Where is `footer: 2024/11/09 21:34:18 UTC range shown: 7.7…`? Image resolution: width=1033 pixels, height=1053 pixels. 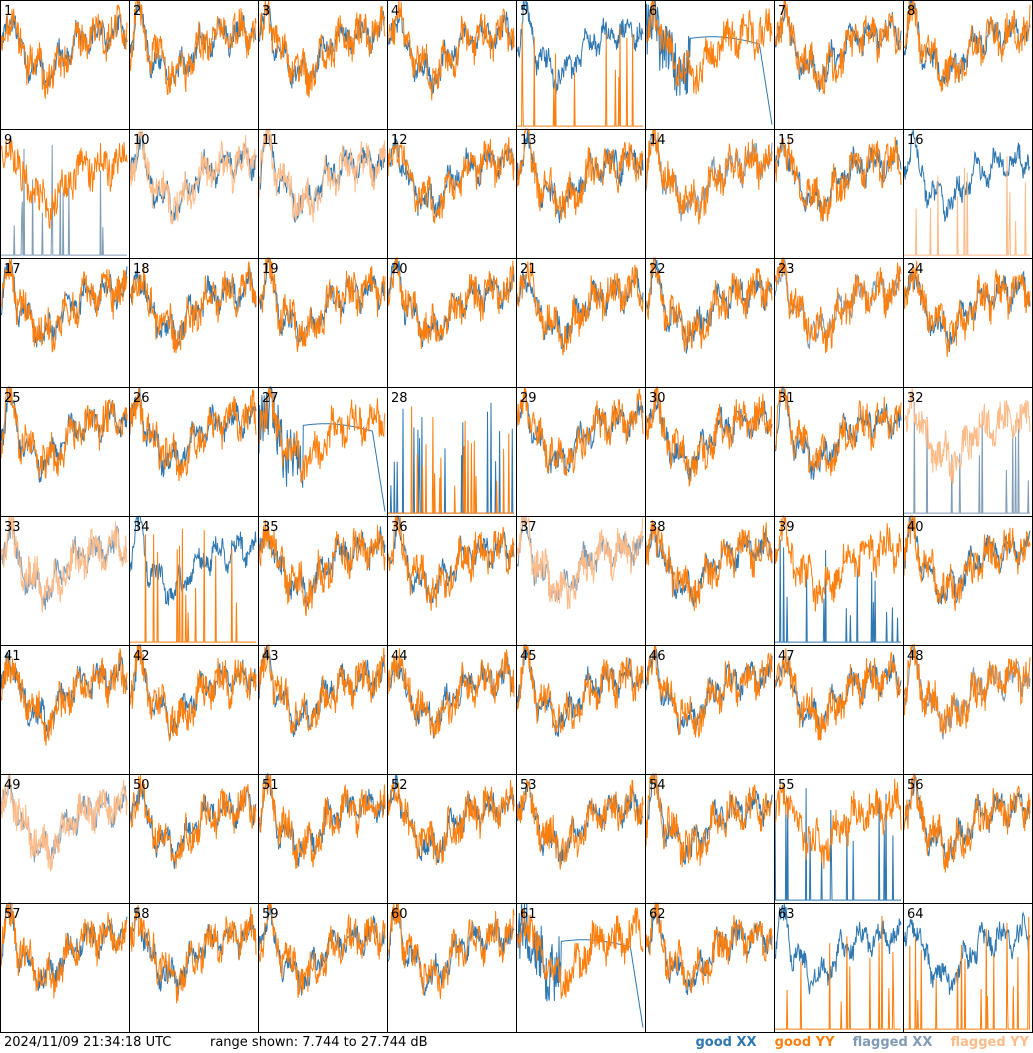 footer: 2024/11/09 21:34:18 UTC range shown: 7.7… is located at coordinates (516, 1043).